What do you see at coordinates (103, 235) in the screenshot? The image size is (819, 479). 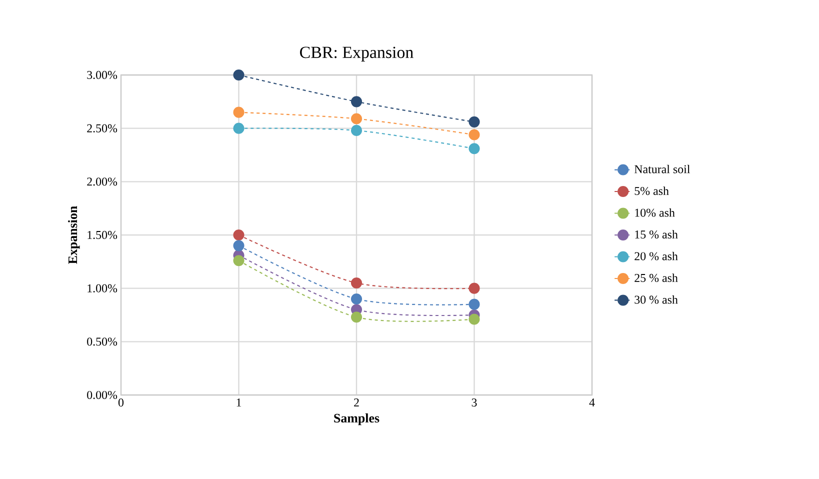 I see `y-tick-label: 1.50%` at bounding box center [103, 235].